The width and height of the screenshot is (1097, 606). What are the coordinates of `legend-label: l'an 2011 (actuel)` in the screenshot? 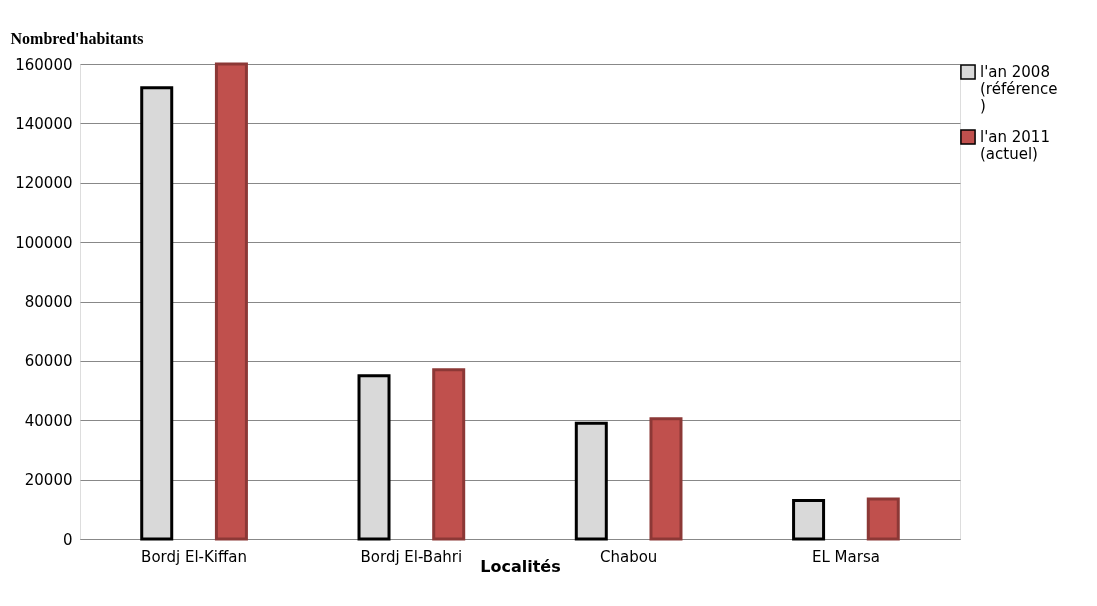 It's located at (1015, 145).